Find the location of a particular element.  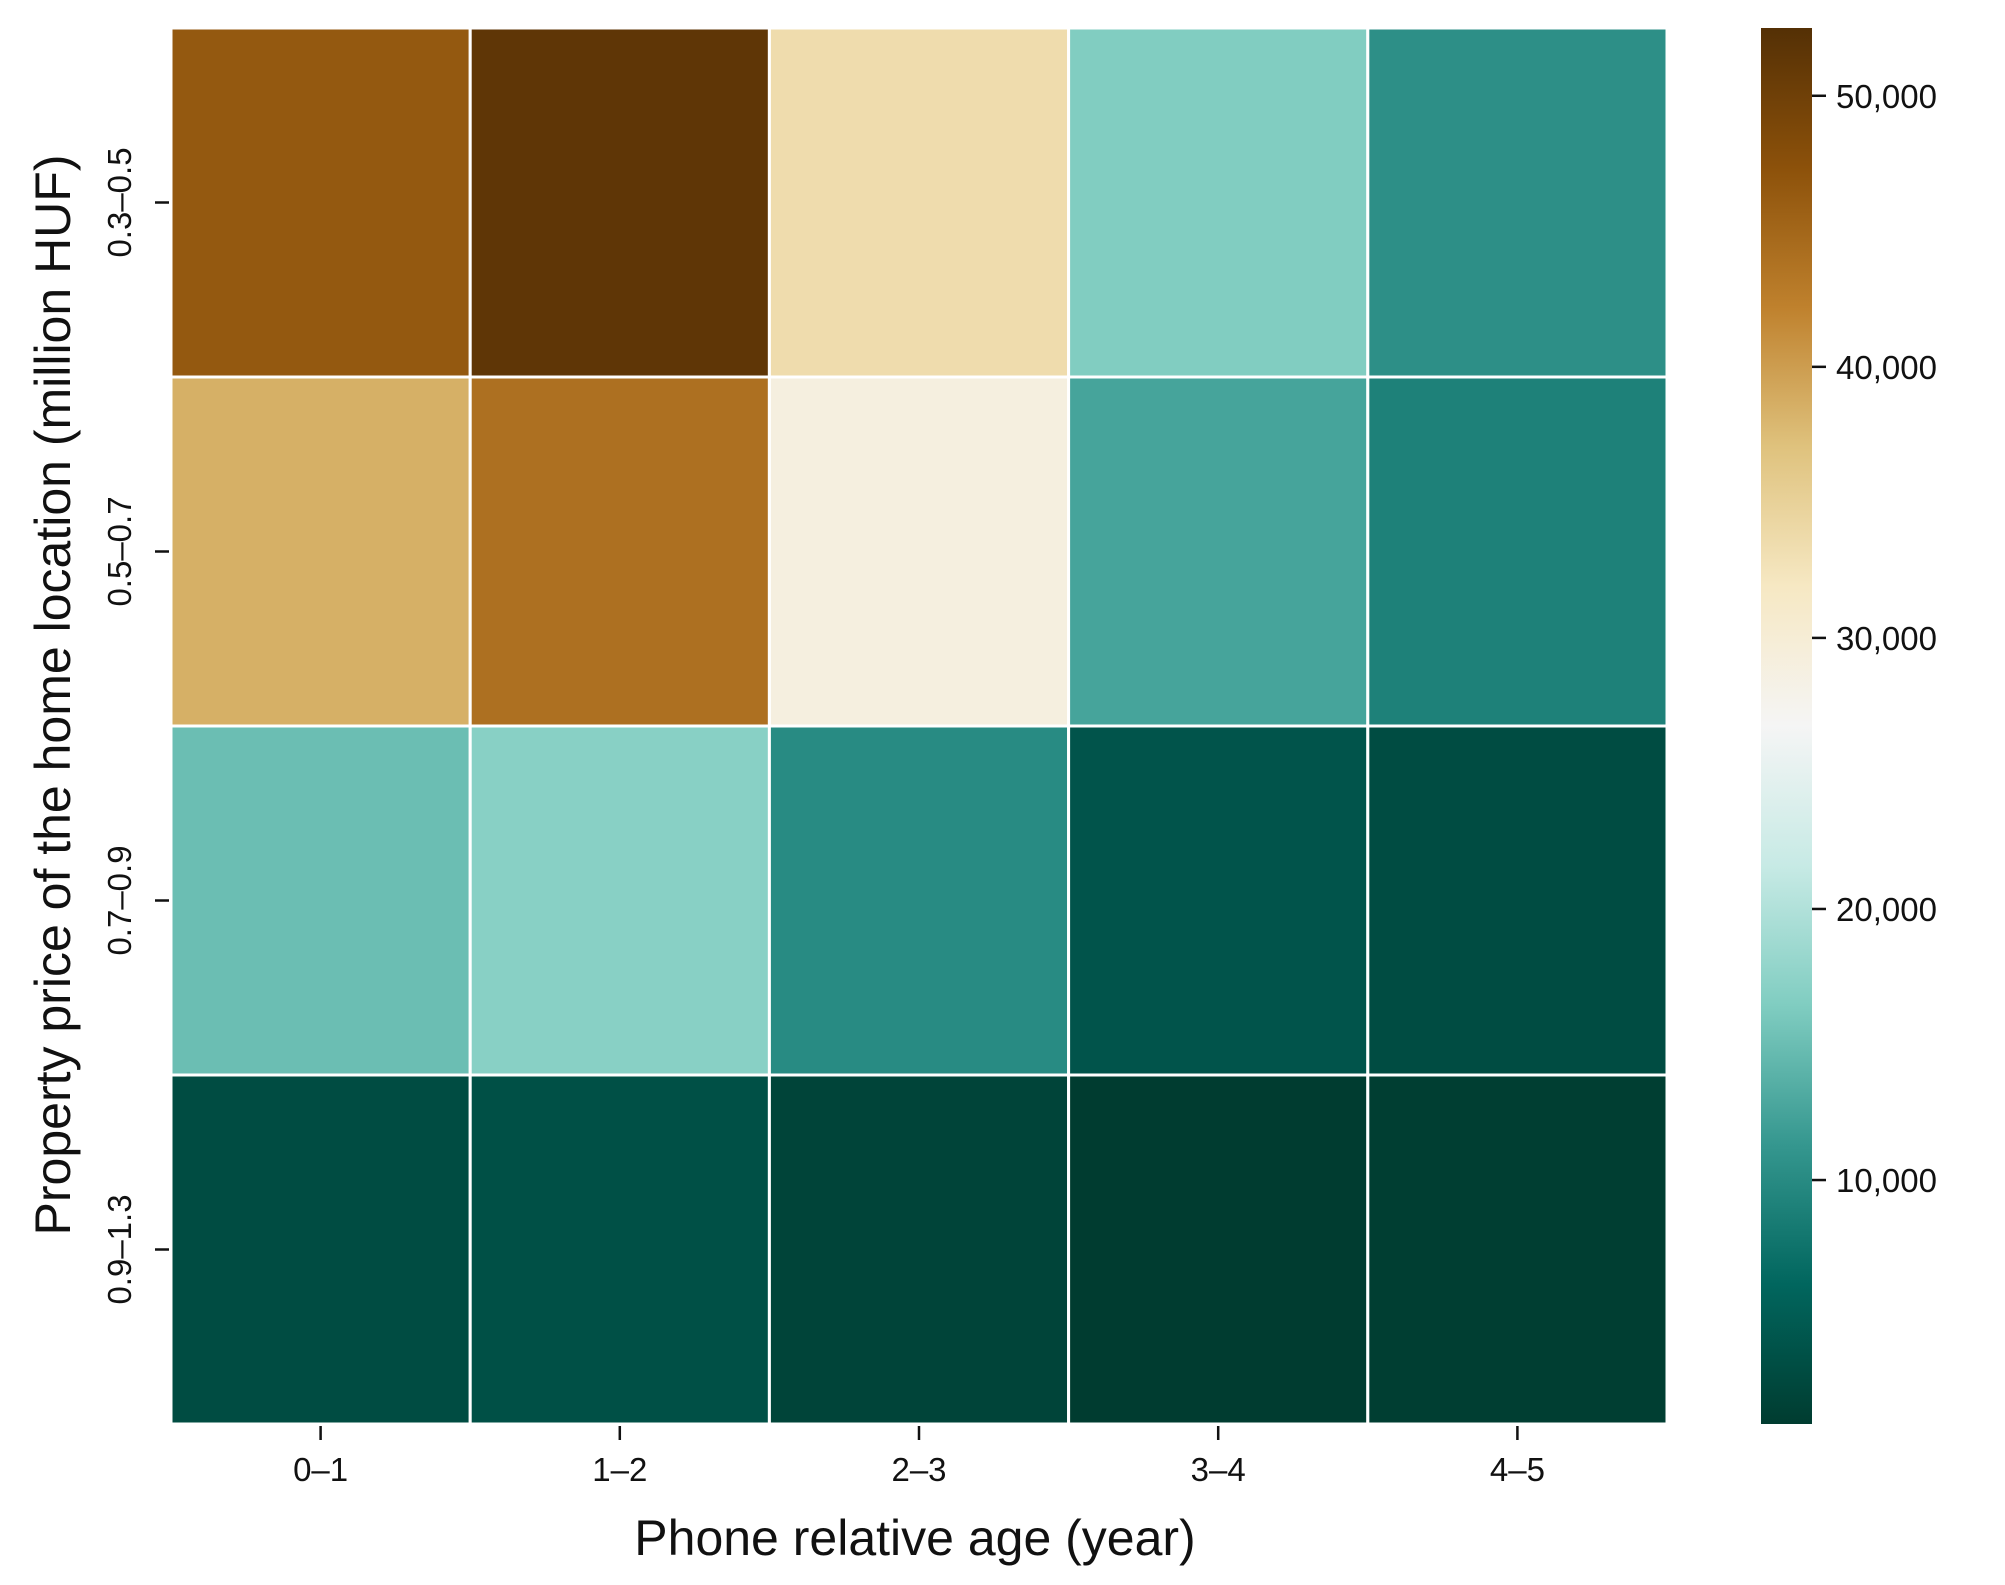

colorbar-tick-label: 30,000 is located at coordinates (1886, 638).